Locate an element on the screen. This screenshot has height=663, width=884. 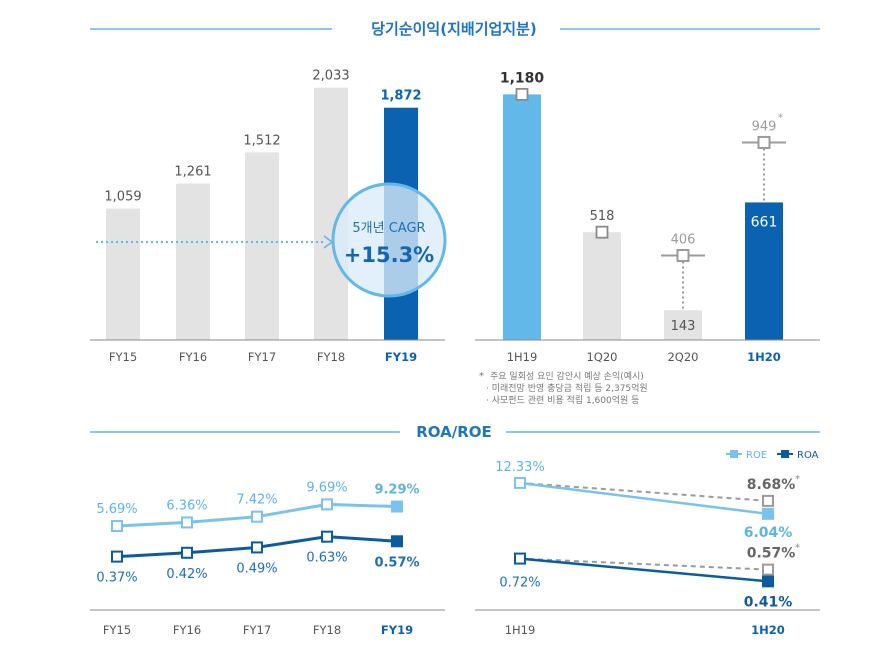
annual-roa-category-label: FY18 is located at coordinates (327, 630).